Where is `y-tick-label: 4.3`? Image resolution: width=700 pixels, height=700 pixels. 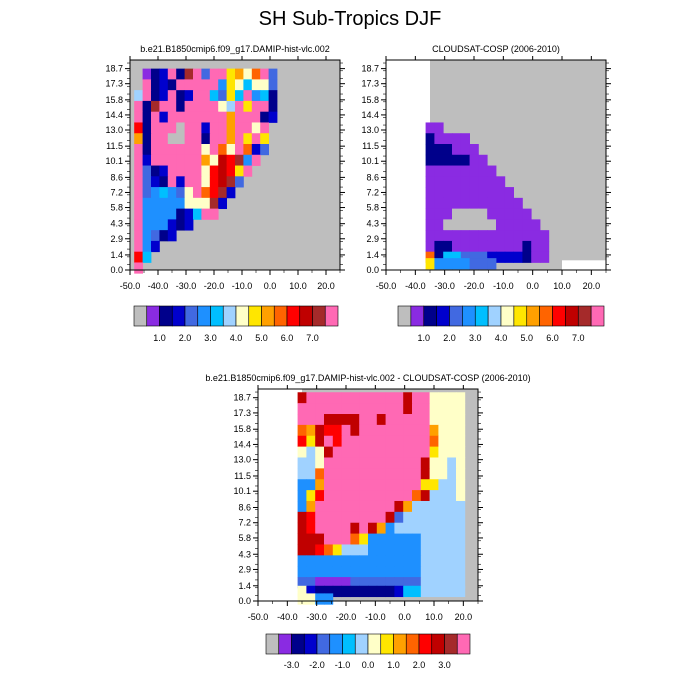 y-tick-label: 4.3 is located at coordinates (244, 554).